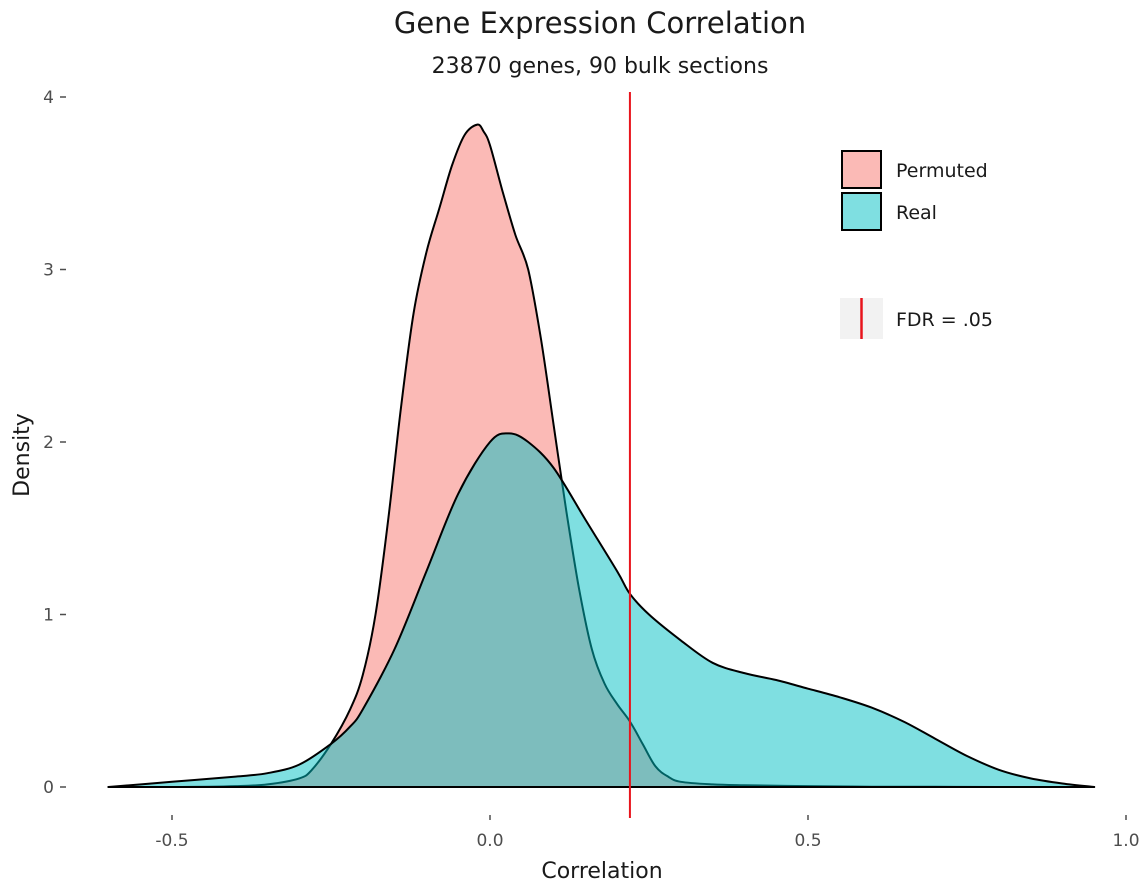  Describe the element at coordinates (861, 169) in the screenshot. I see `legend-key-permuted` at that location.